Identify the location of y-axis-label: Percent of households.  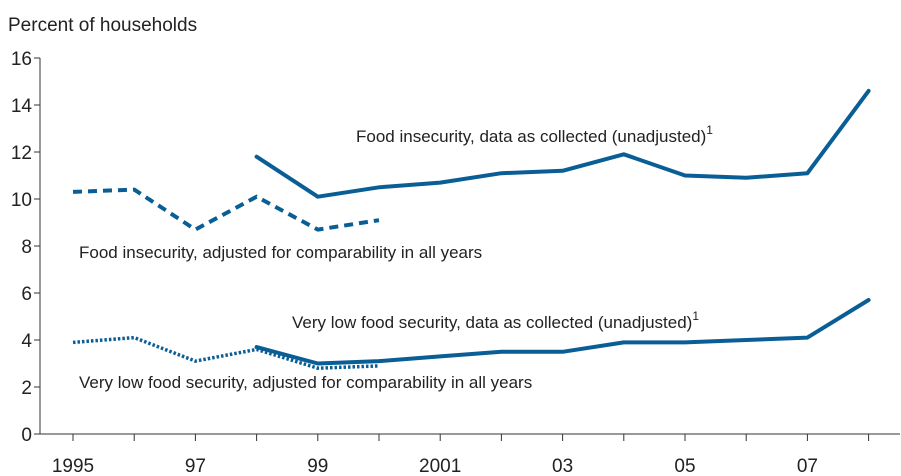
(102, 25).